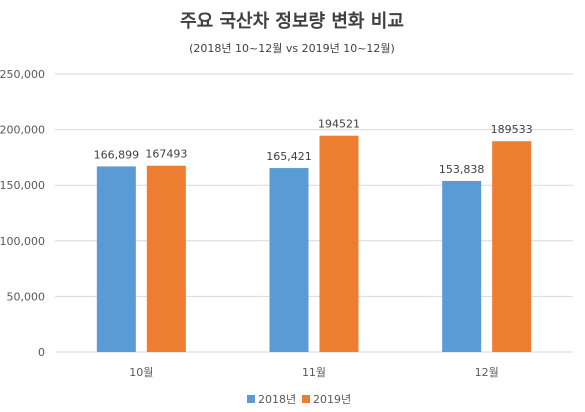 The height and width of the screenshot is (412, 585). I want to click on data-label: 166,899, so click(117, 154).